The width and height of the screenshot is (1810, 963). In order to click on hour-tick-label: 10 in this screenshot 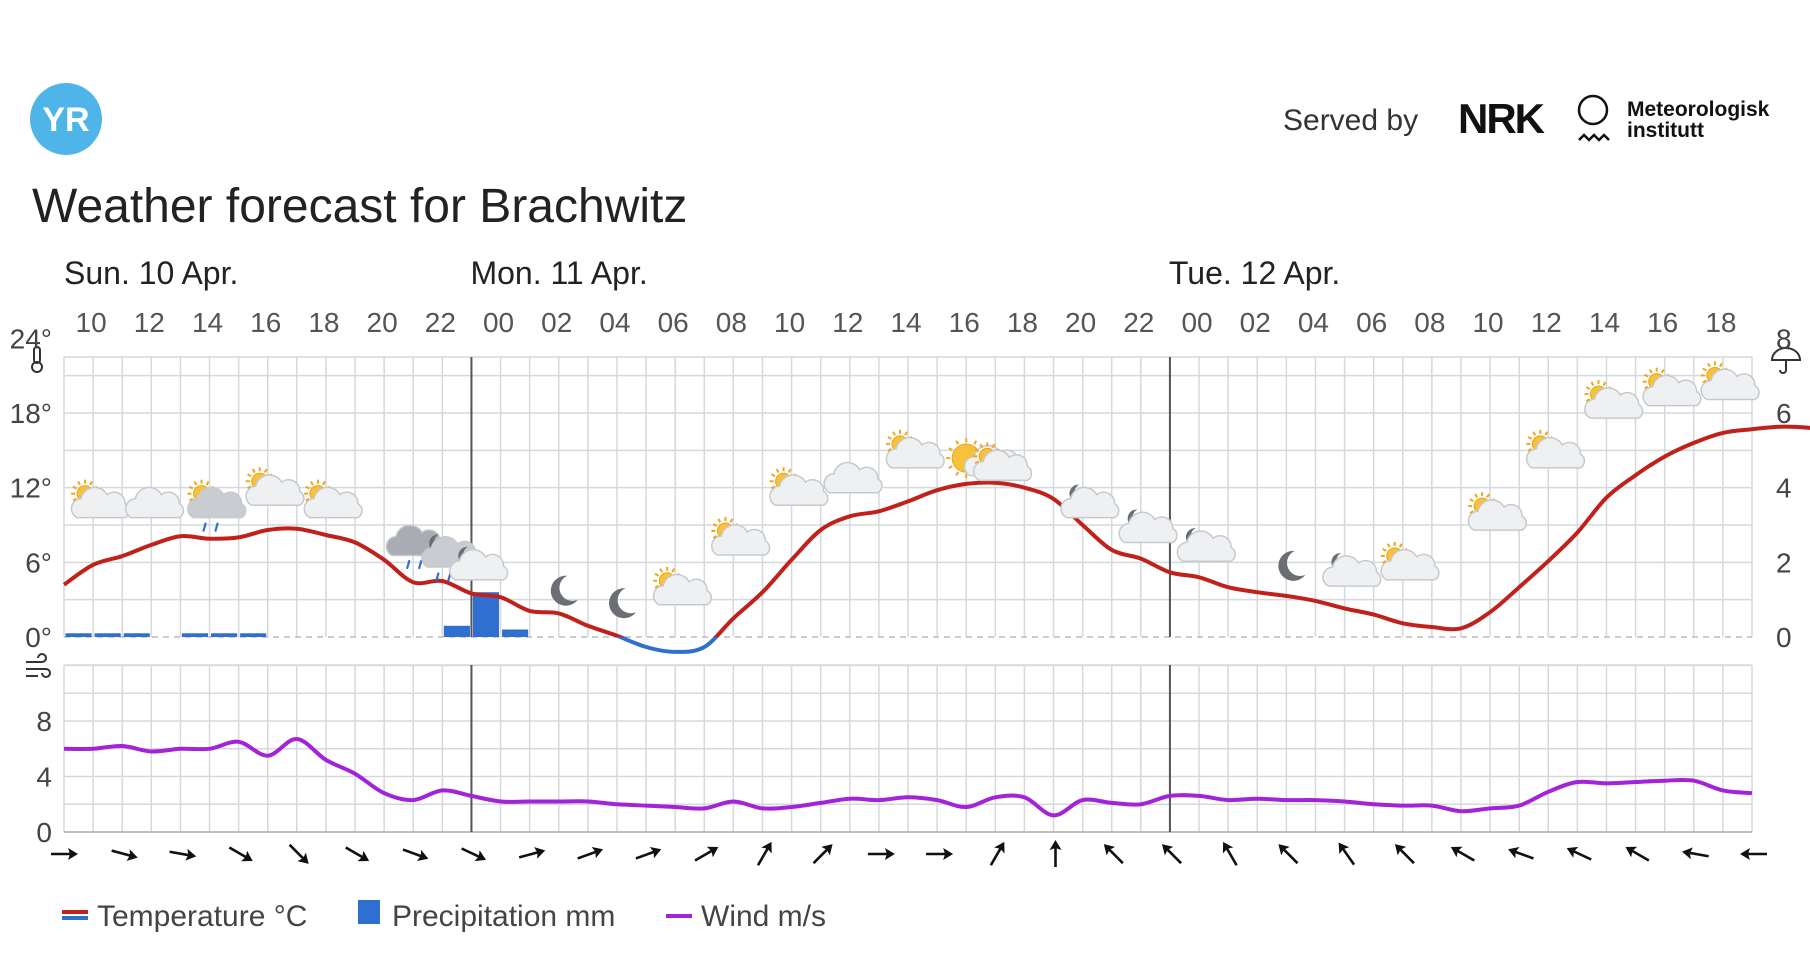, I will do `click(1487, 322)`.